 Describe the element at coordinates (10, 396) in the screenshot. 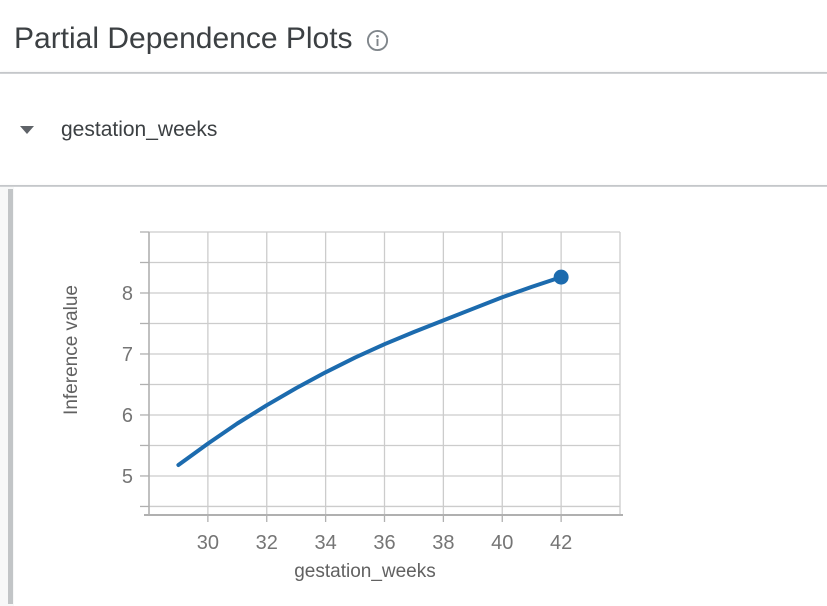

I see `scrollbar-thumb` at that location.